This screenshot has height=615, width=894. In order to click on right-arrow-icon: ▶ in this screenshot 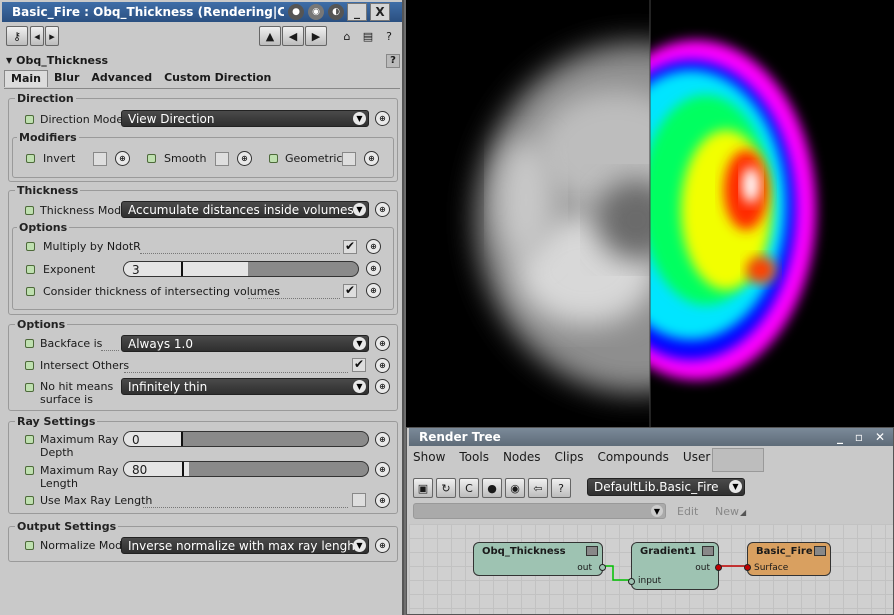, I will do `click(316, 36)`.